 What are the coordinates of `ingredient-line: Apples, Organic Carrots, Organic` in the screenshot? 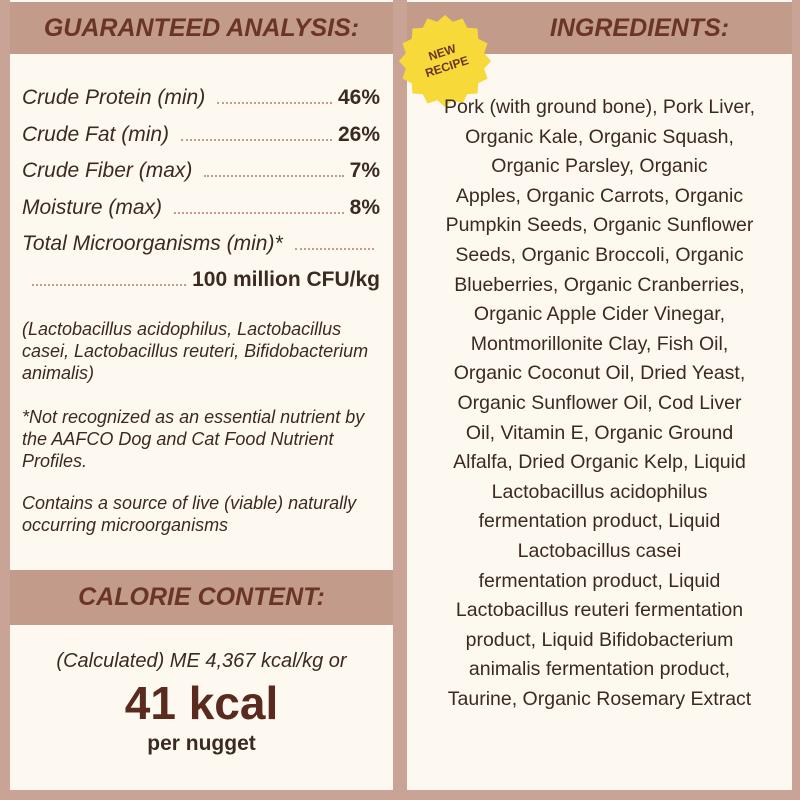 It's located at (599, 195).